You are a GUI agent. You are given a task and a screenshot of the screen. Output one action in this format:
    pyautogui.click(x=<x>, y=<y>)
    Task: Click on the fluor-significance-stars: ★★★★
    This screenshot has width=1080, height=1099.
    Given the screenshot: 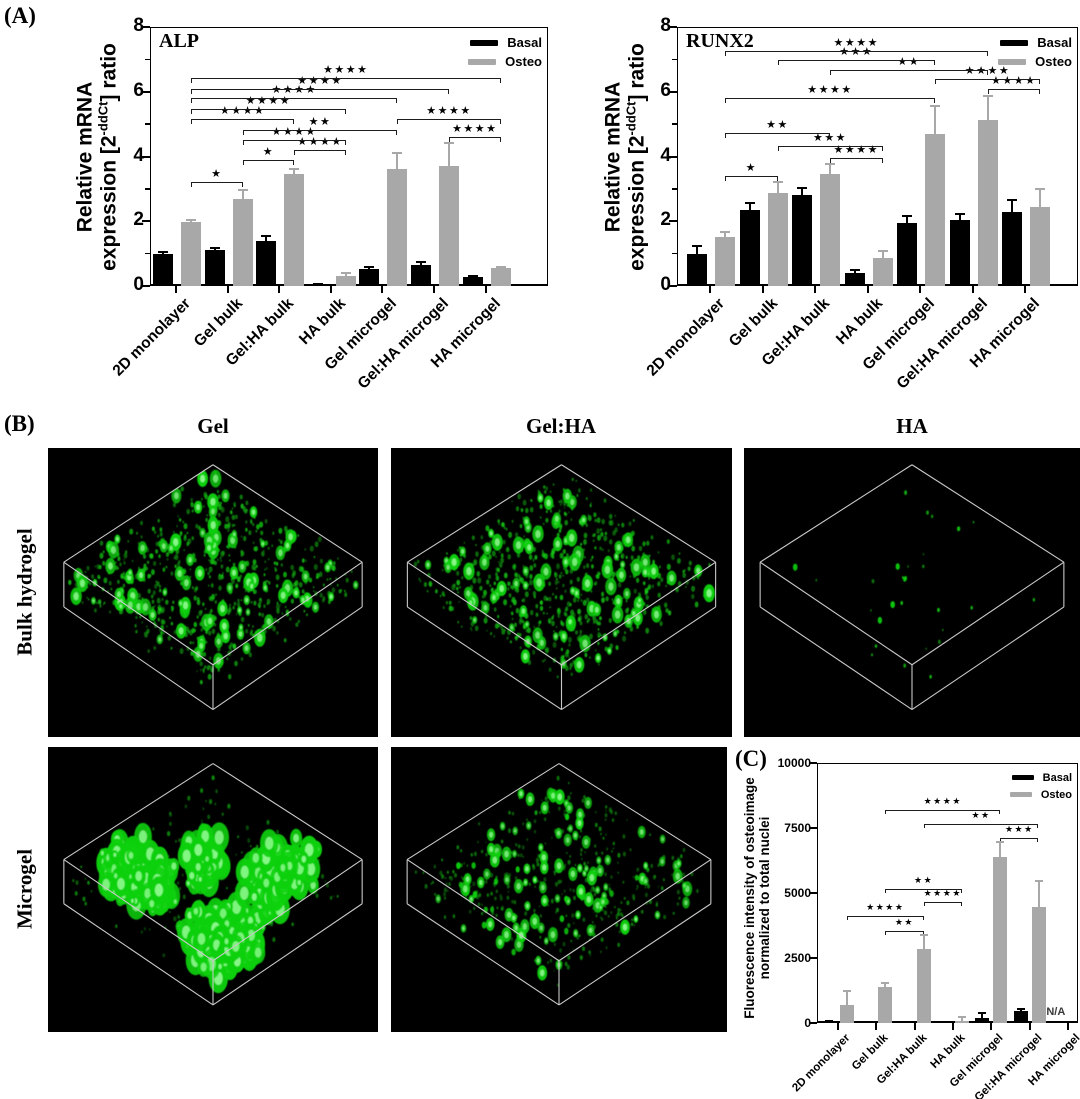 What is the action you would take?
    pyautogui.click(x=942, y=894)
    